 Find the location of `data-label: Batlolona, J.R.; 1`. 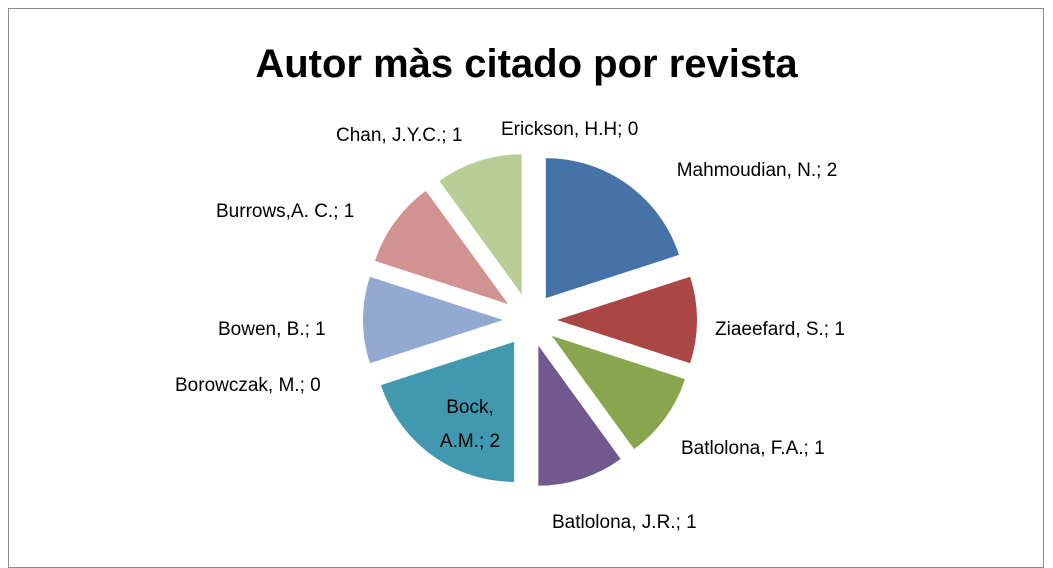

data-label: Batlolona, J.R.; 1 is located at coordinates (624, 522).